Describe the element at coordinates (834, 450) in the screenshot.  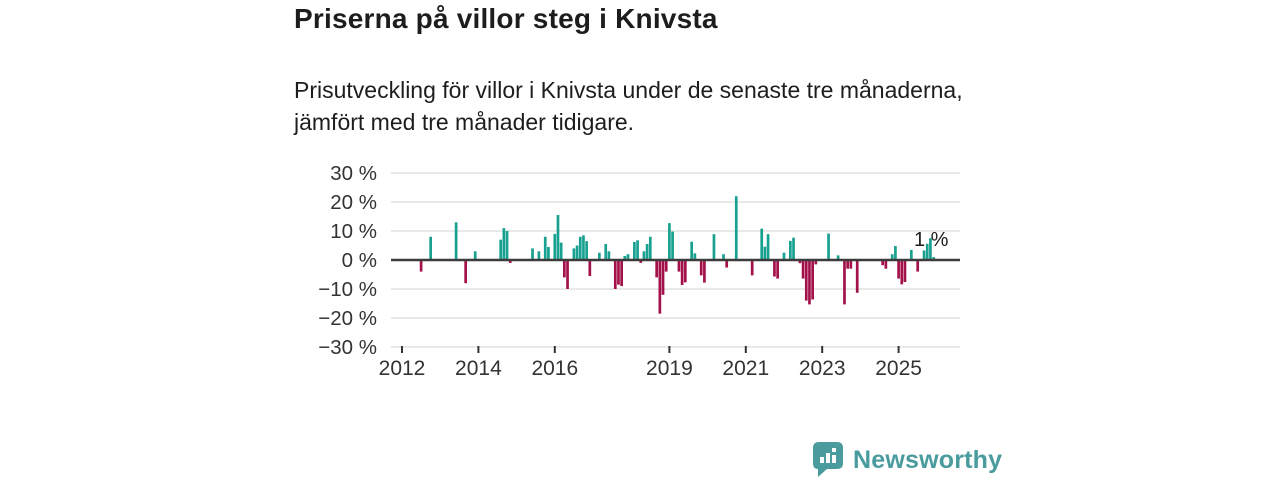
I see `logo-exclamation-dot` at that location.